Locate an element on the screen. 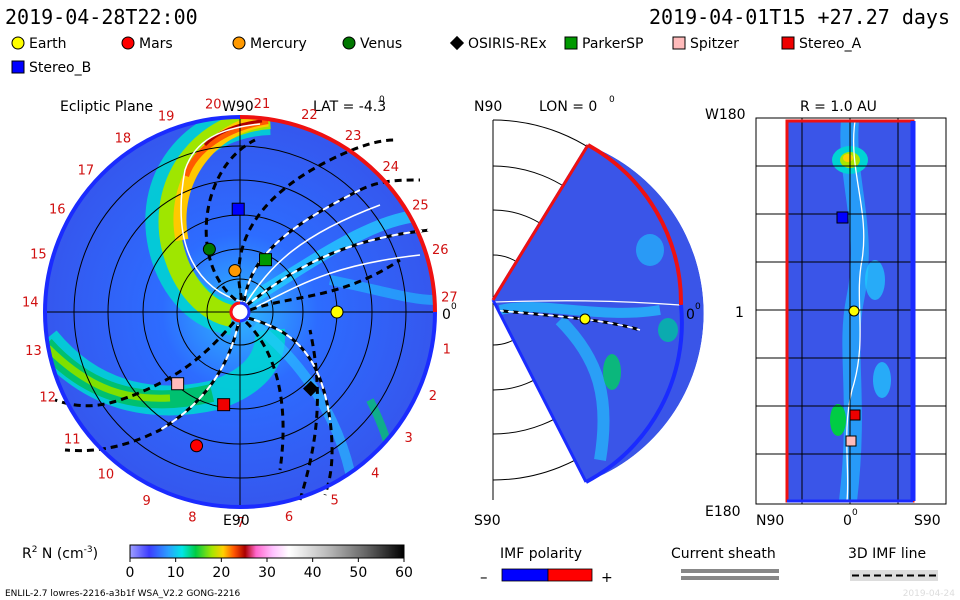 The height and width of the screenshot is (600, 960). footer-right: 2019-04-24 is located at coordinates (929, 594).